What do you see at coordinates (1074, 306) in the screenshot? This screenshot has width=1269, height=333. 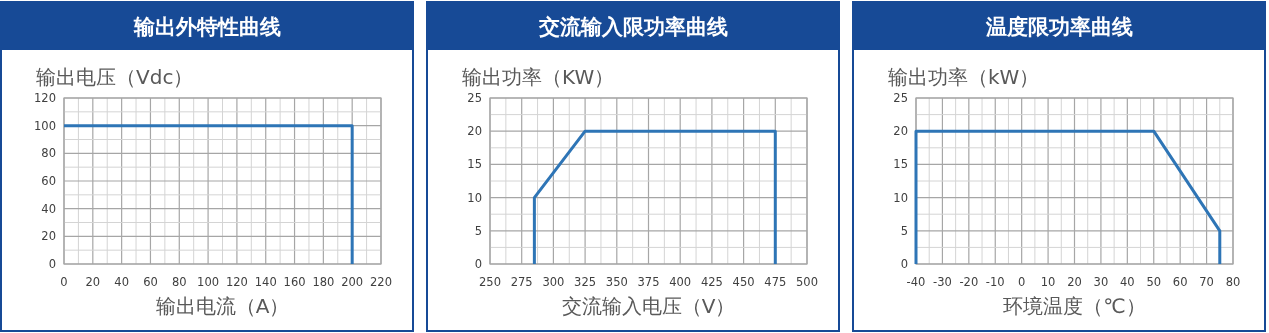 I see `x-axis-title: 环境温度（℃）` at bounding box center [1074, 306].